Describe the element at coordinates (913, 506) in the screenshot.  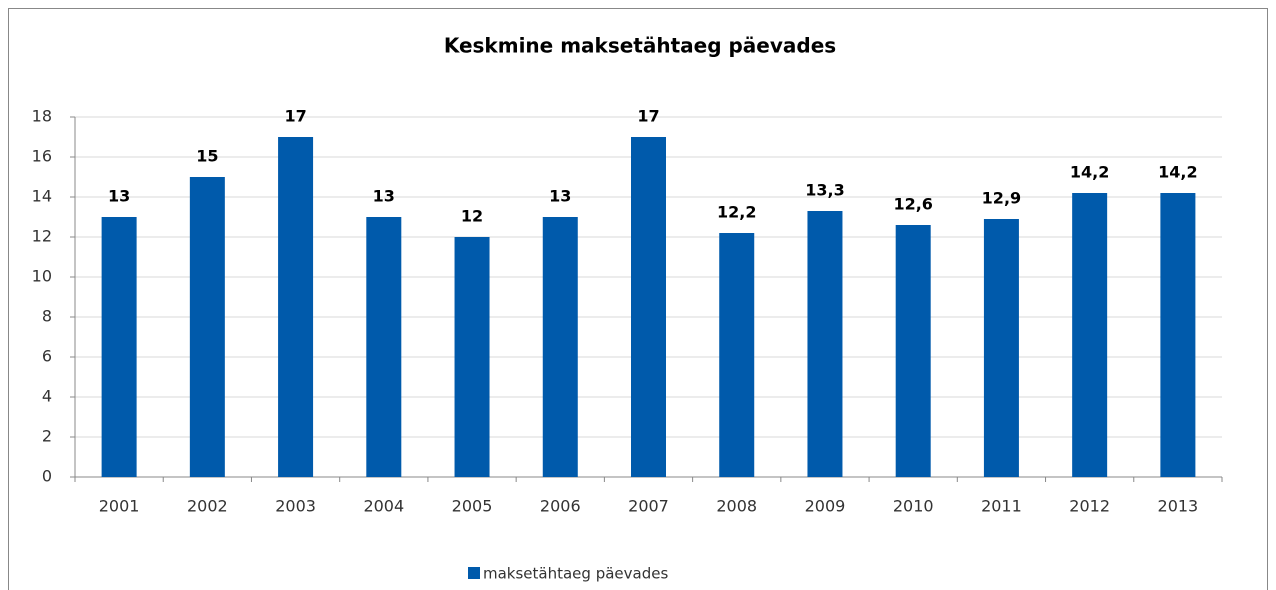
I see `x-tick-label: 2010` at that location.